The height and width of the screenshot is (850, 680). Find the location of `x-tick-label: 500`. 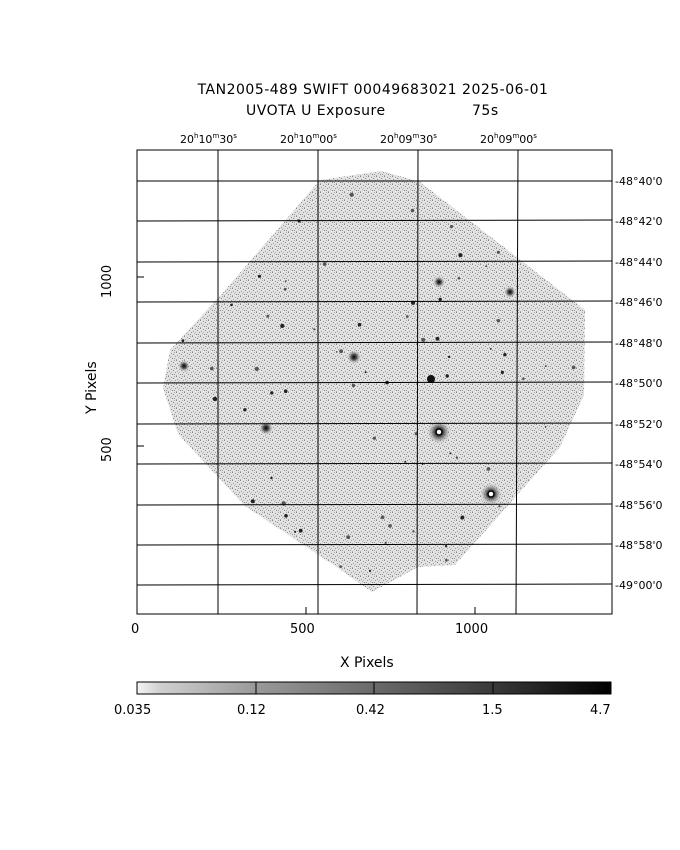

x-tick-label: 500 is located at coordinates (302, 629).